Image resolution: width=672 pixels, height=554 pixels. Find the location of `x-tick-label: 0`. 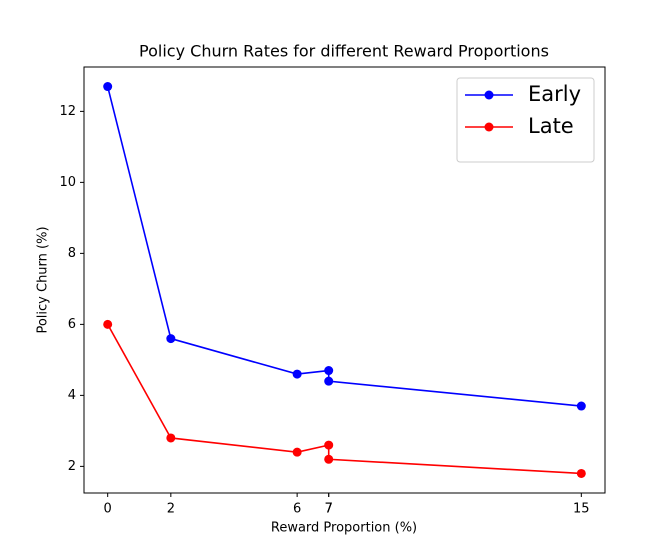

x-tick-label: 0 is located at coordinates (108, 509).